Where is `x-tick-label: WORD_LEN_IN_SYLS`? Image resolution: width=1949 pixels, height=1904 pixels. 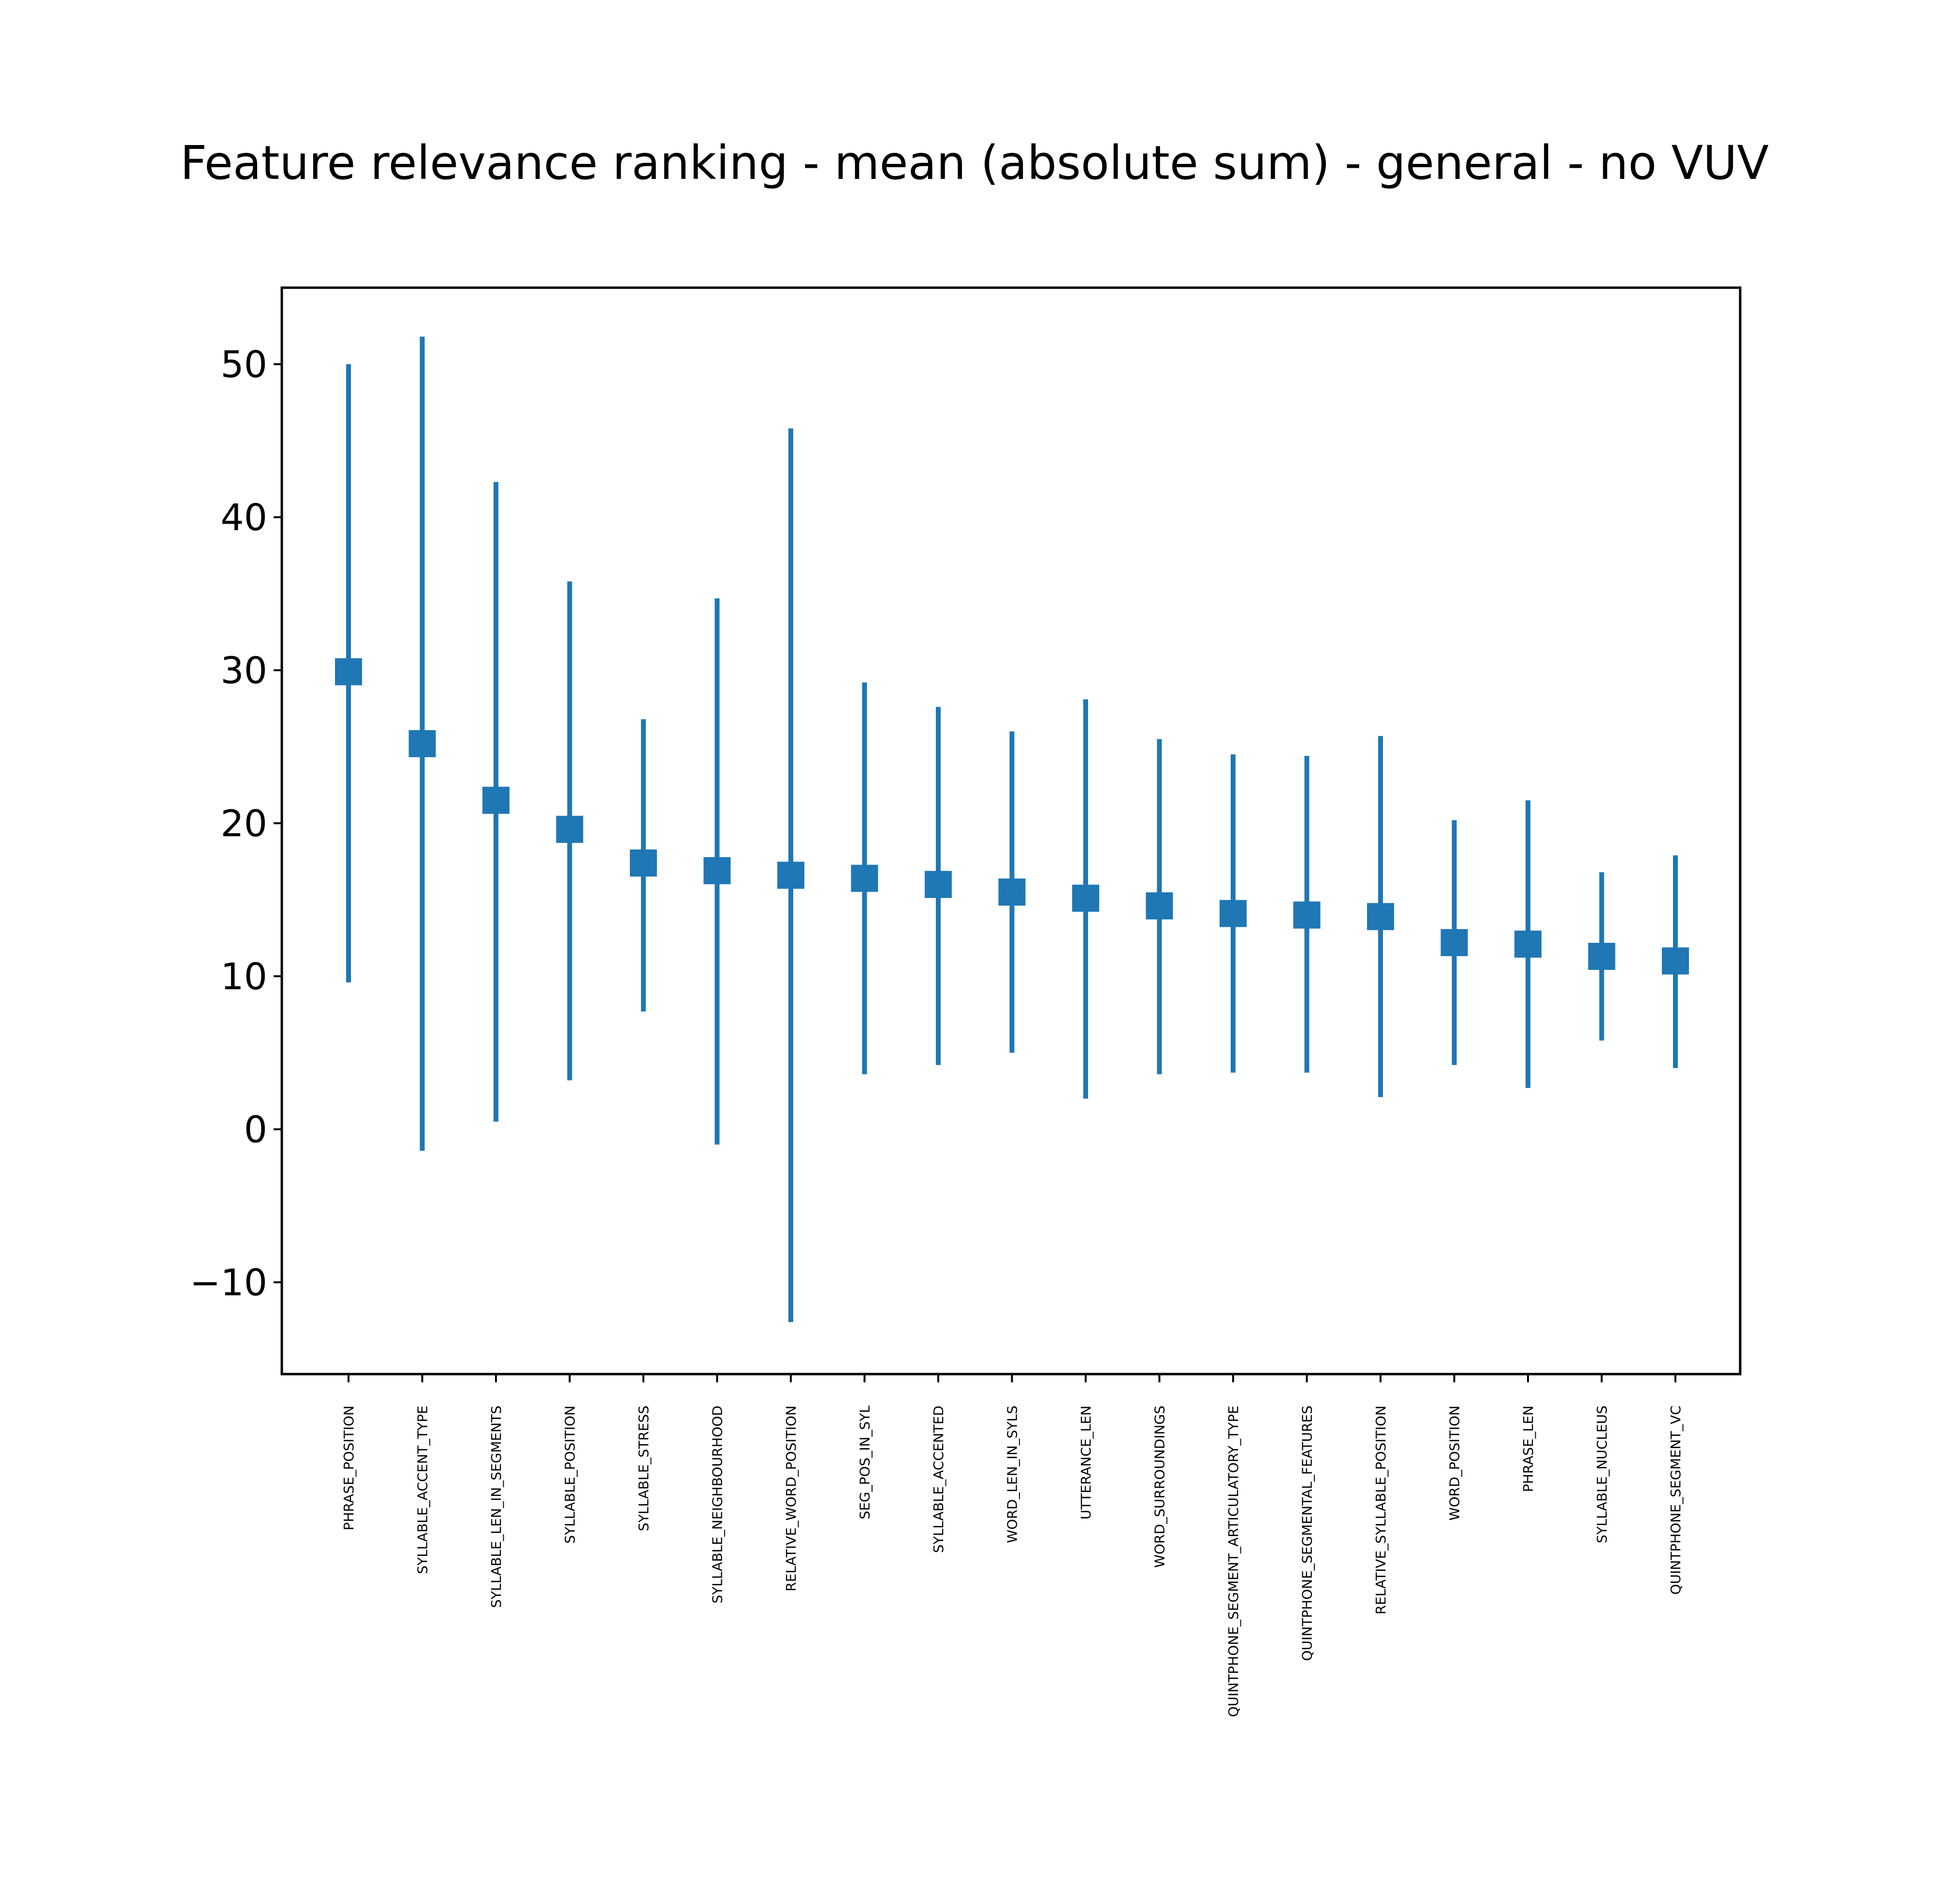 x-tick-label: WORD_LEN_IN_SYLS is located at coordinates (1012, 1474).